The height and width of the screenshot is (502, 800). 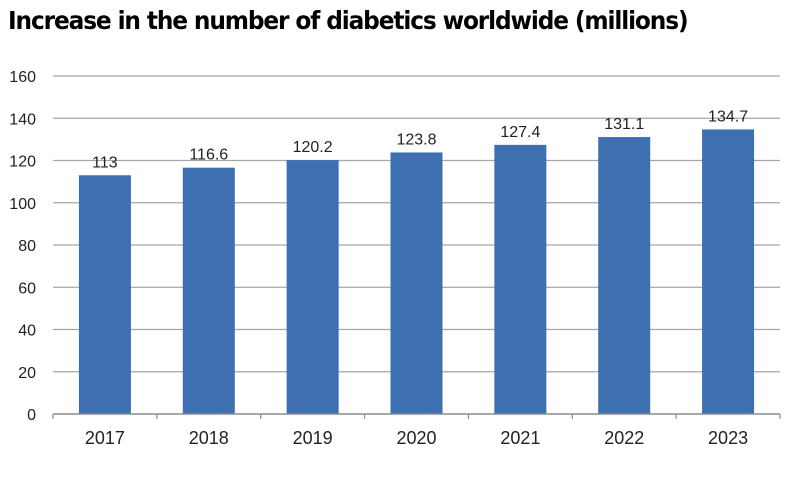 I want to click on data-label: 123.8, so click(x=416, y=139).